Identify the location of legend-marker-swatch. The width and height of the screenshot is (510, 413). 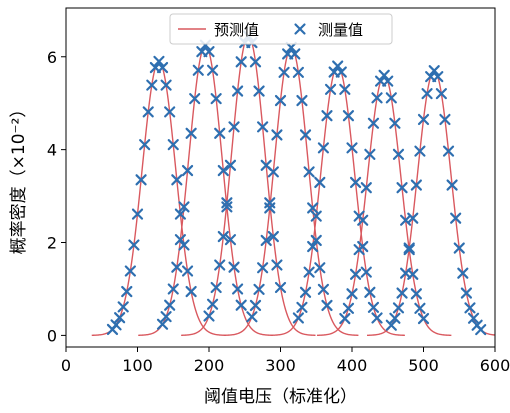
(300, 29).